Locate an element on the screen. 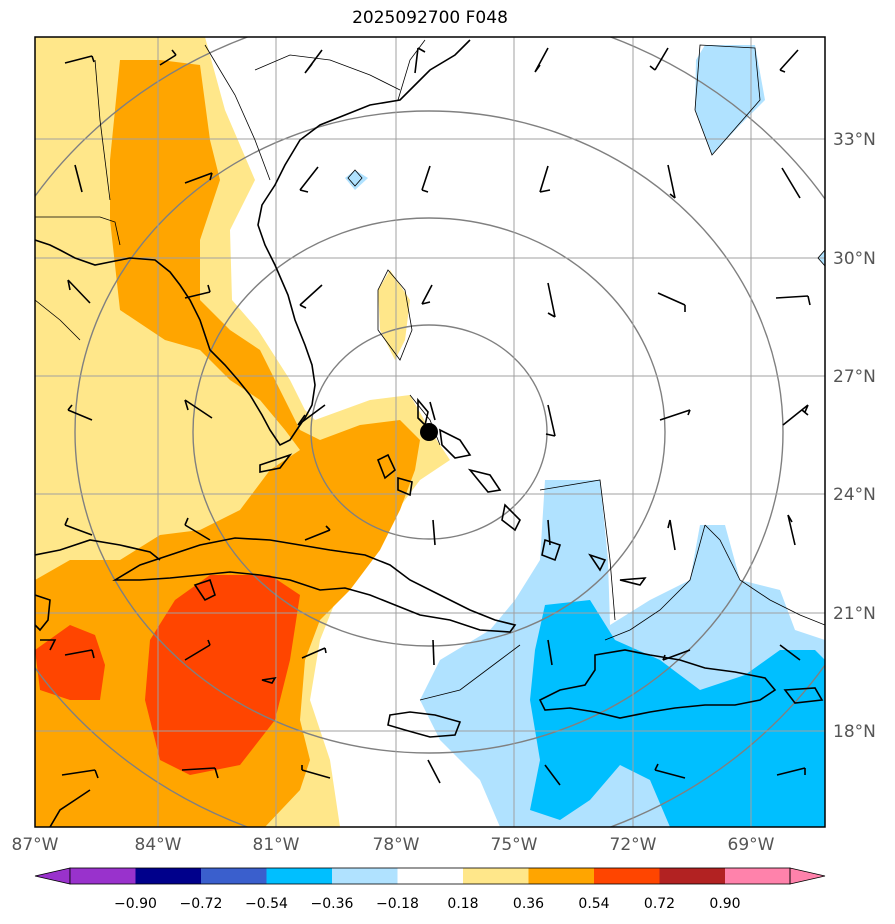 This screenshot has height=924, width=895. lat-tick-label: 30°N is located at coordinates (854, 259).